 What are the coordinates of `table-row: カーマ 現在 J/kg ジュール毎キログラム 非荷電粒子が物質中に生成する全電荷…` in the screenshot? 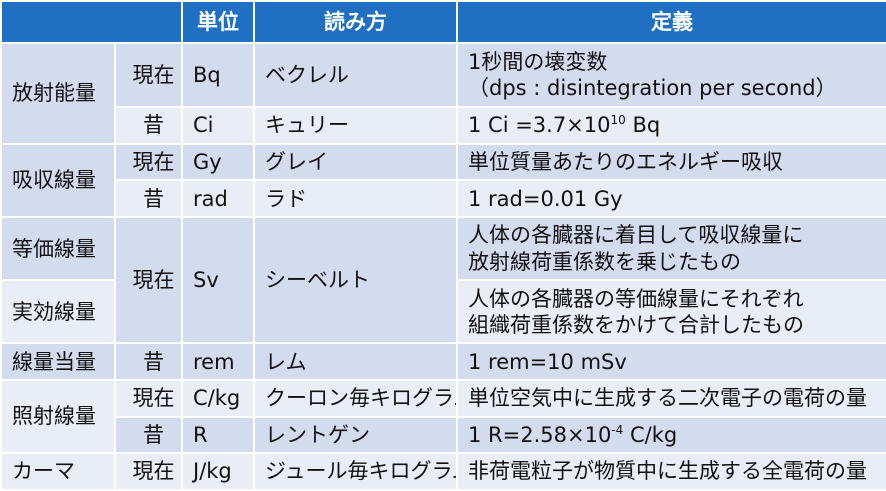 It's located at (443, 471).